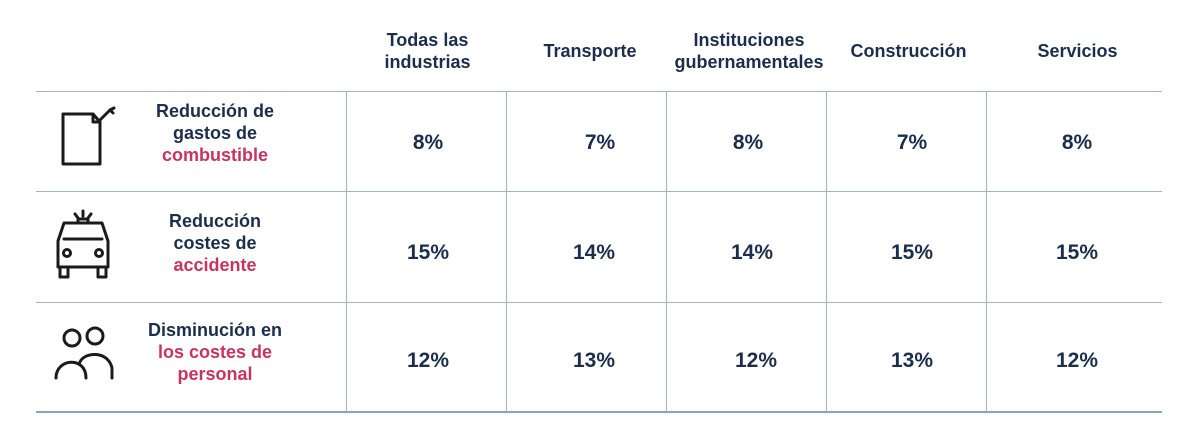  Describe the element at coordinates (215, 363) in the screenshot. I see `metric-label-personnel-accent: los costes de personal` at that location.